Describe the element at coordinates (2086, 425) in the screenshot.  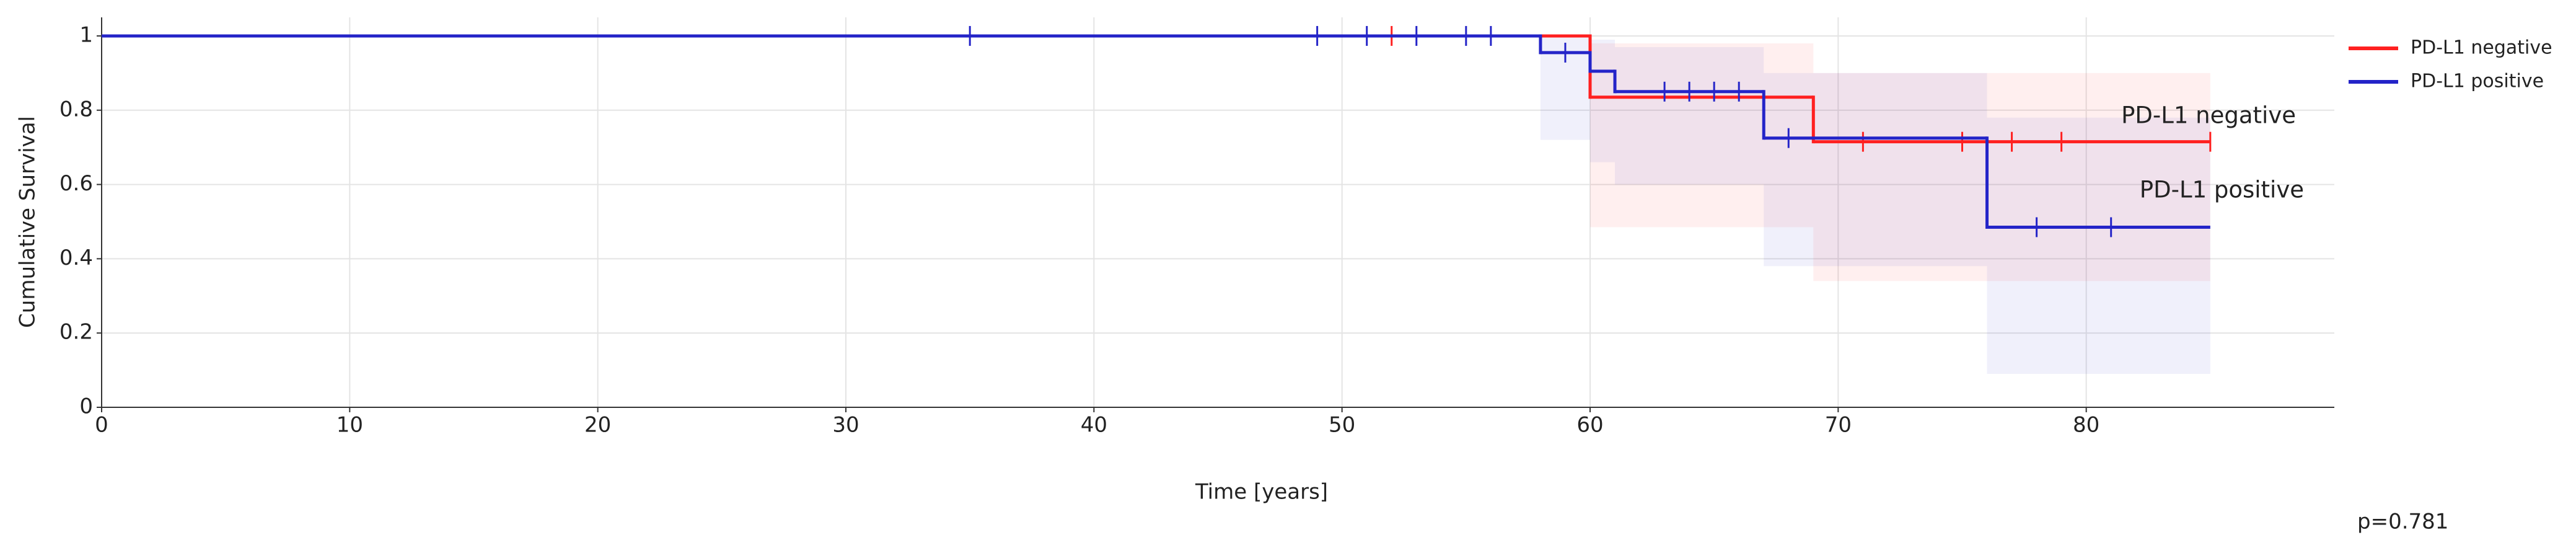
I see `x-tick-label: 80` at that location.